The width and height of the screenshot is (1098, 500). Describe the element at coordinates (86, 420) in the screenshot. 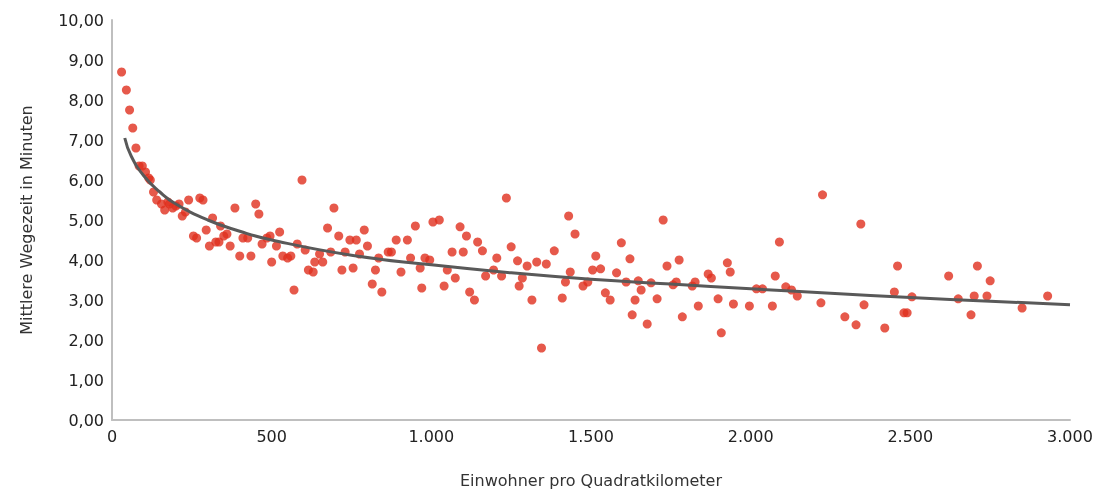

I see `y-tick-label: 0,00` at that location.